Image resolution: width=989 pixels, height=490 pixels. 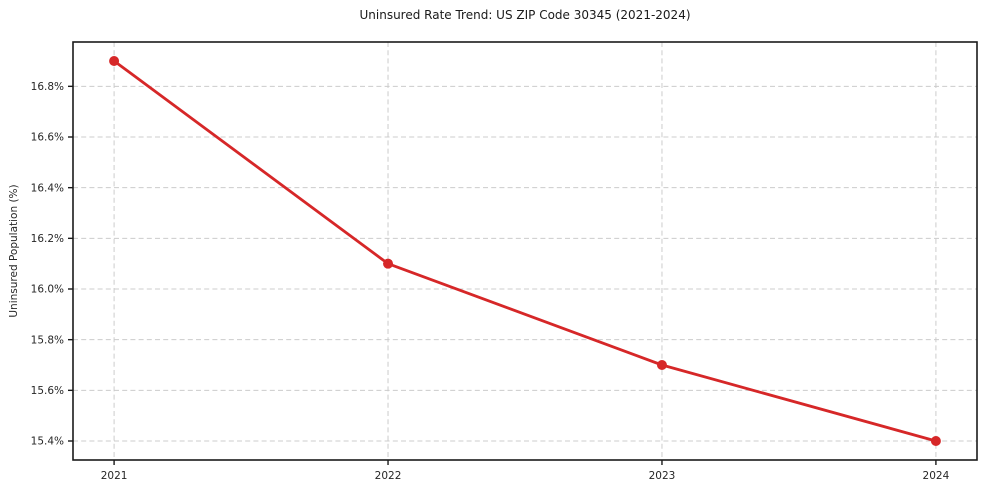 I want to click on y-tick-label: 16.2%, so click(x=47, y=239).